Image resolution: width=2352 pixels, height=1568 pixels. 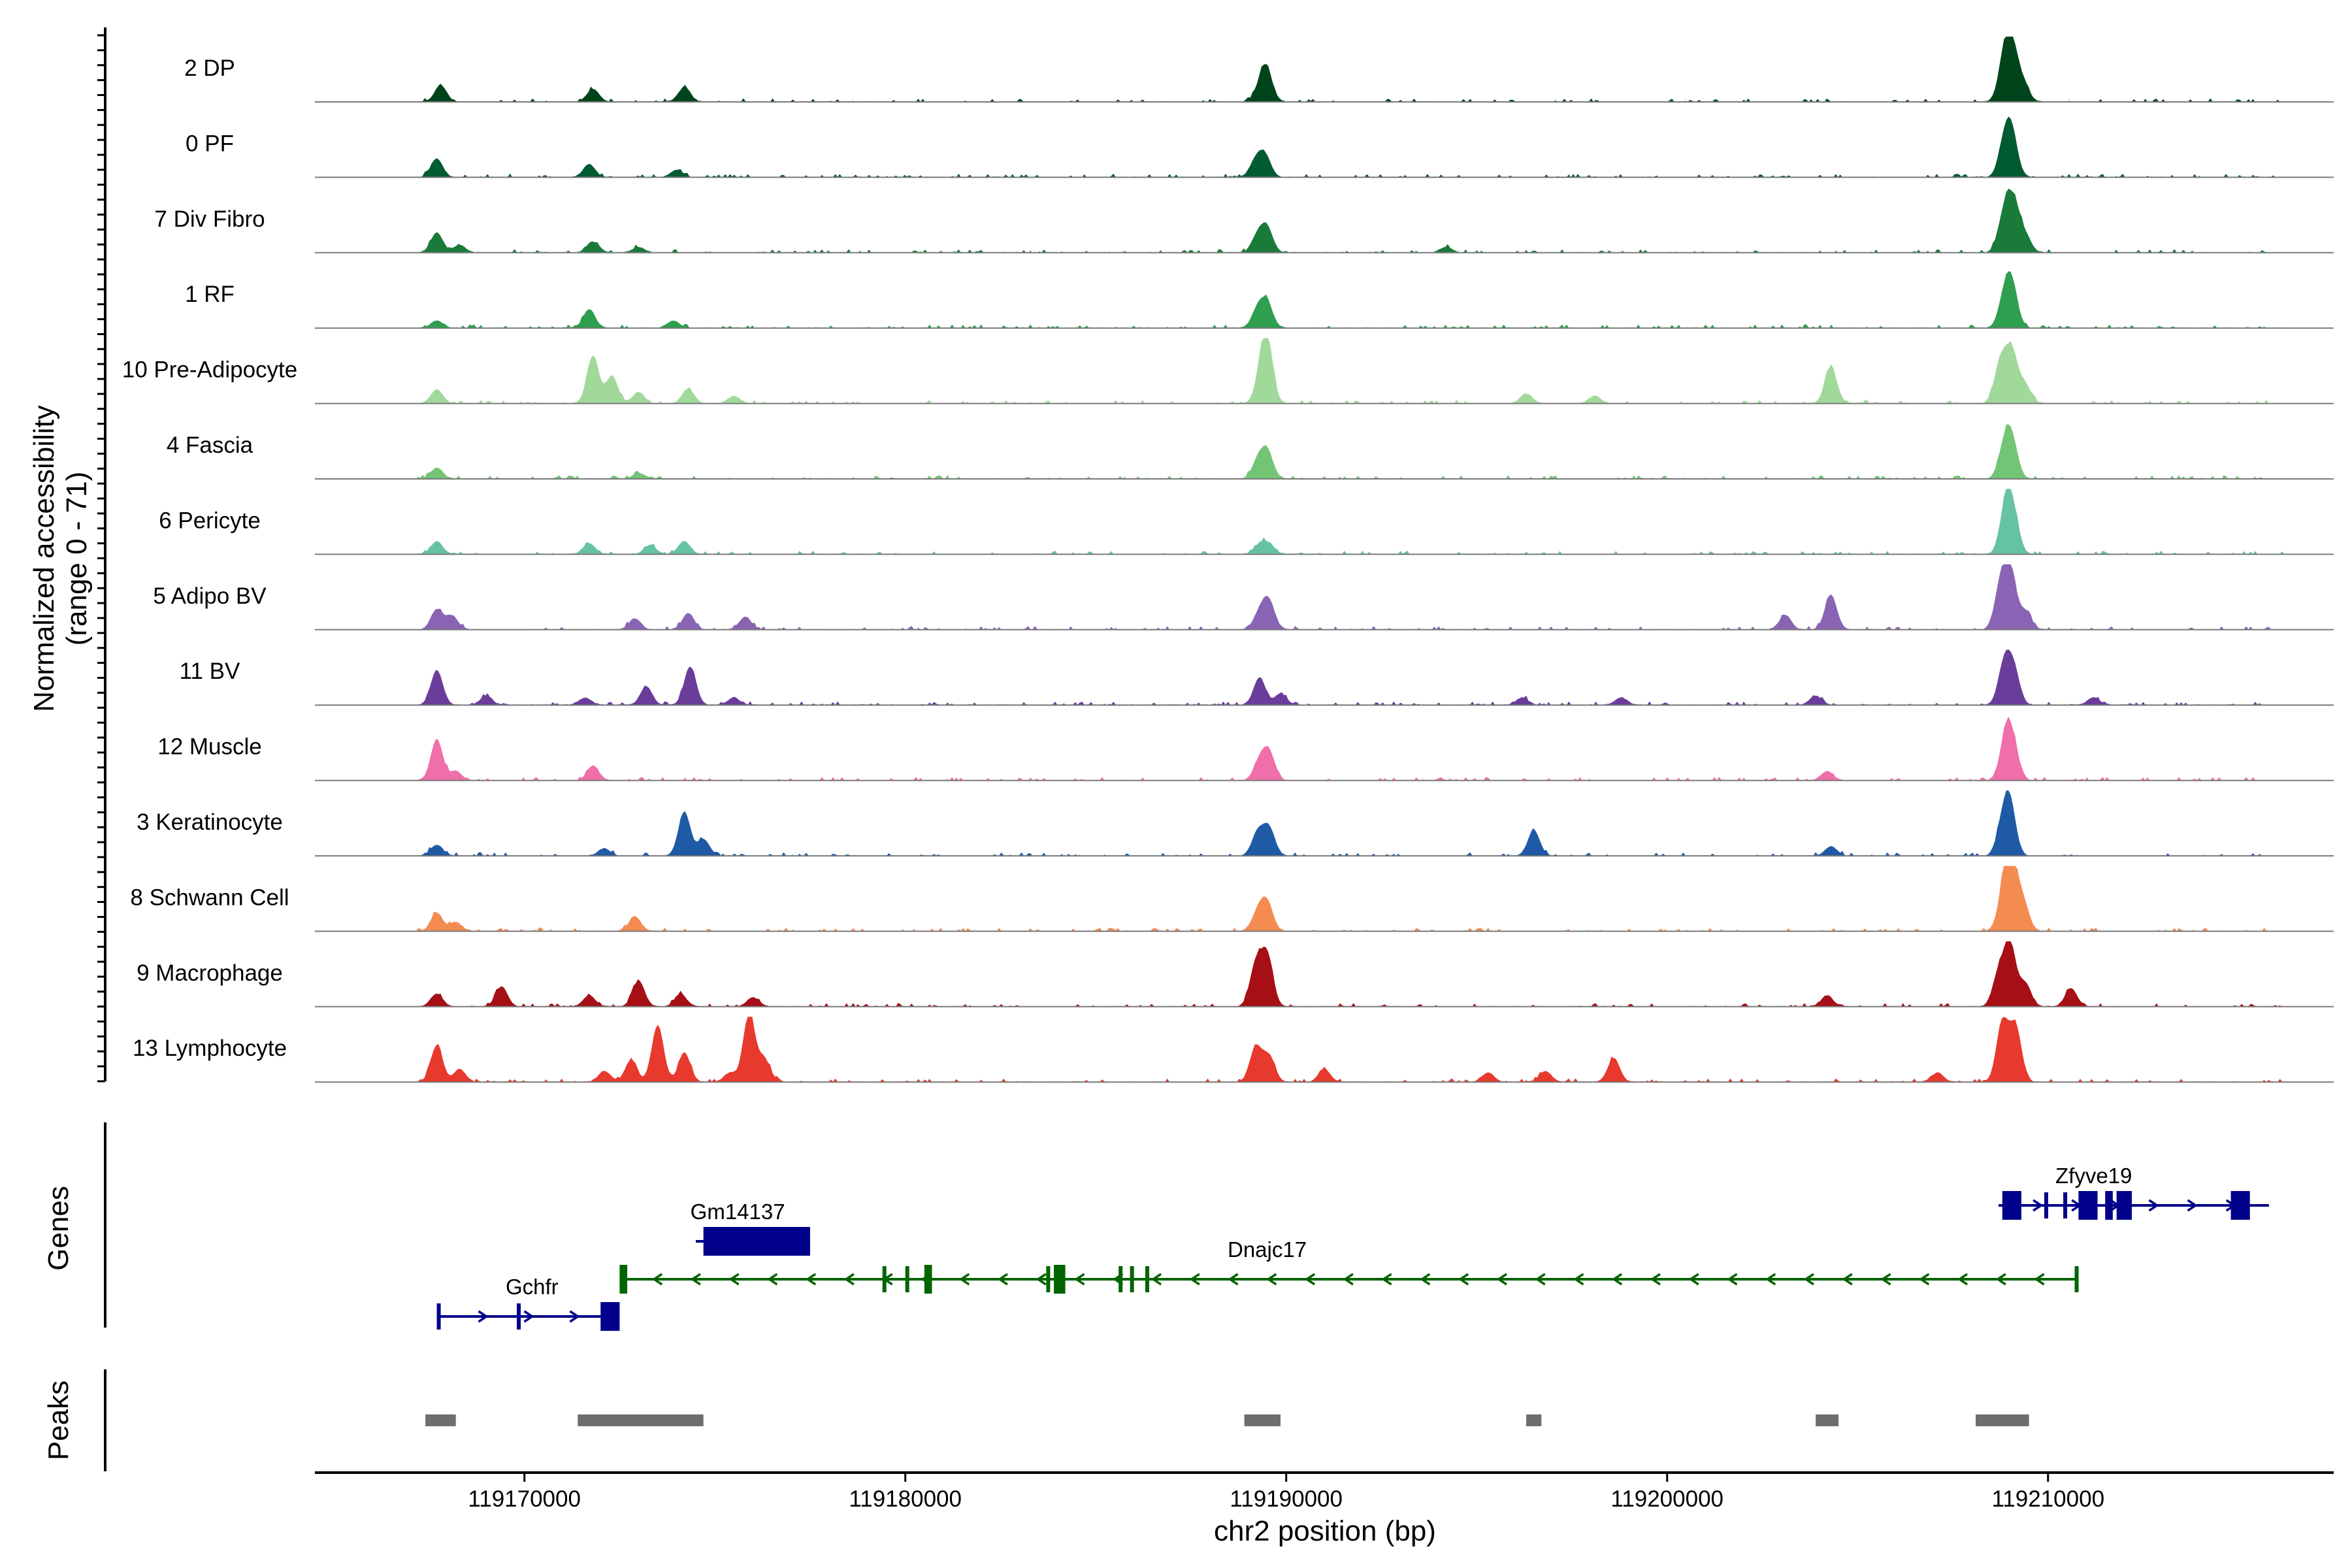 I want to click on gene-label: Gm14137, so click(x=738, y=1212).